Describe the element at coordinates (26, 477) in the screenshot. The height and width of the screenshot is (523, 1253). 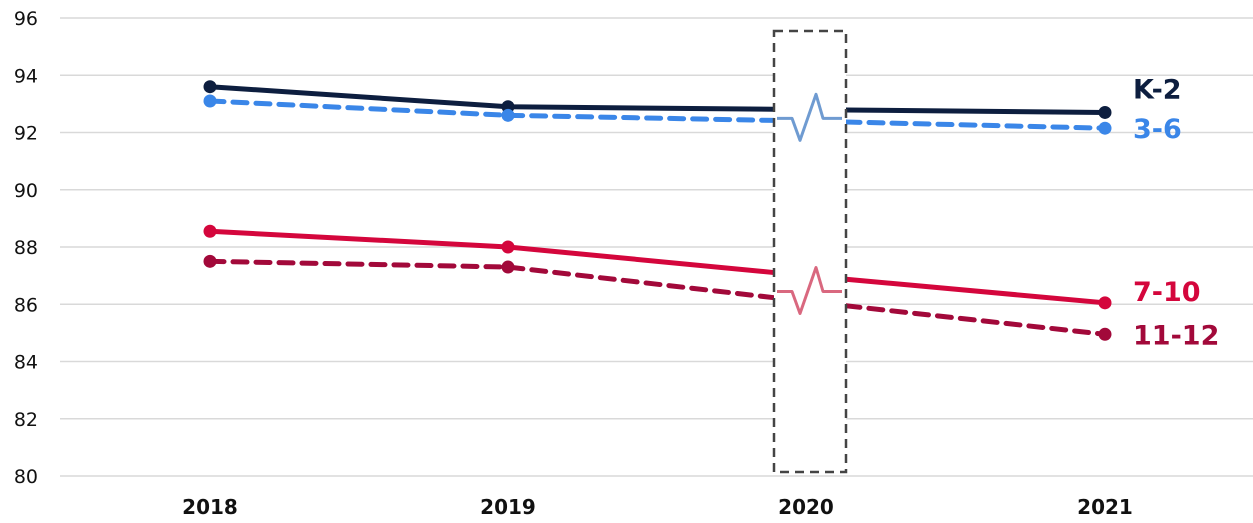
I see `y-tick-label: 80` at that location.